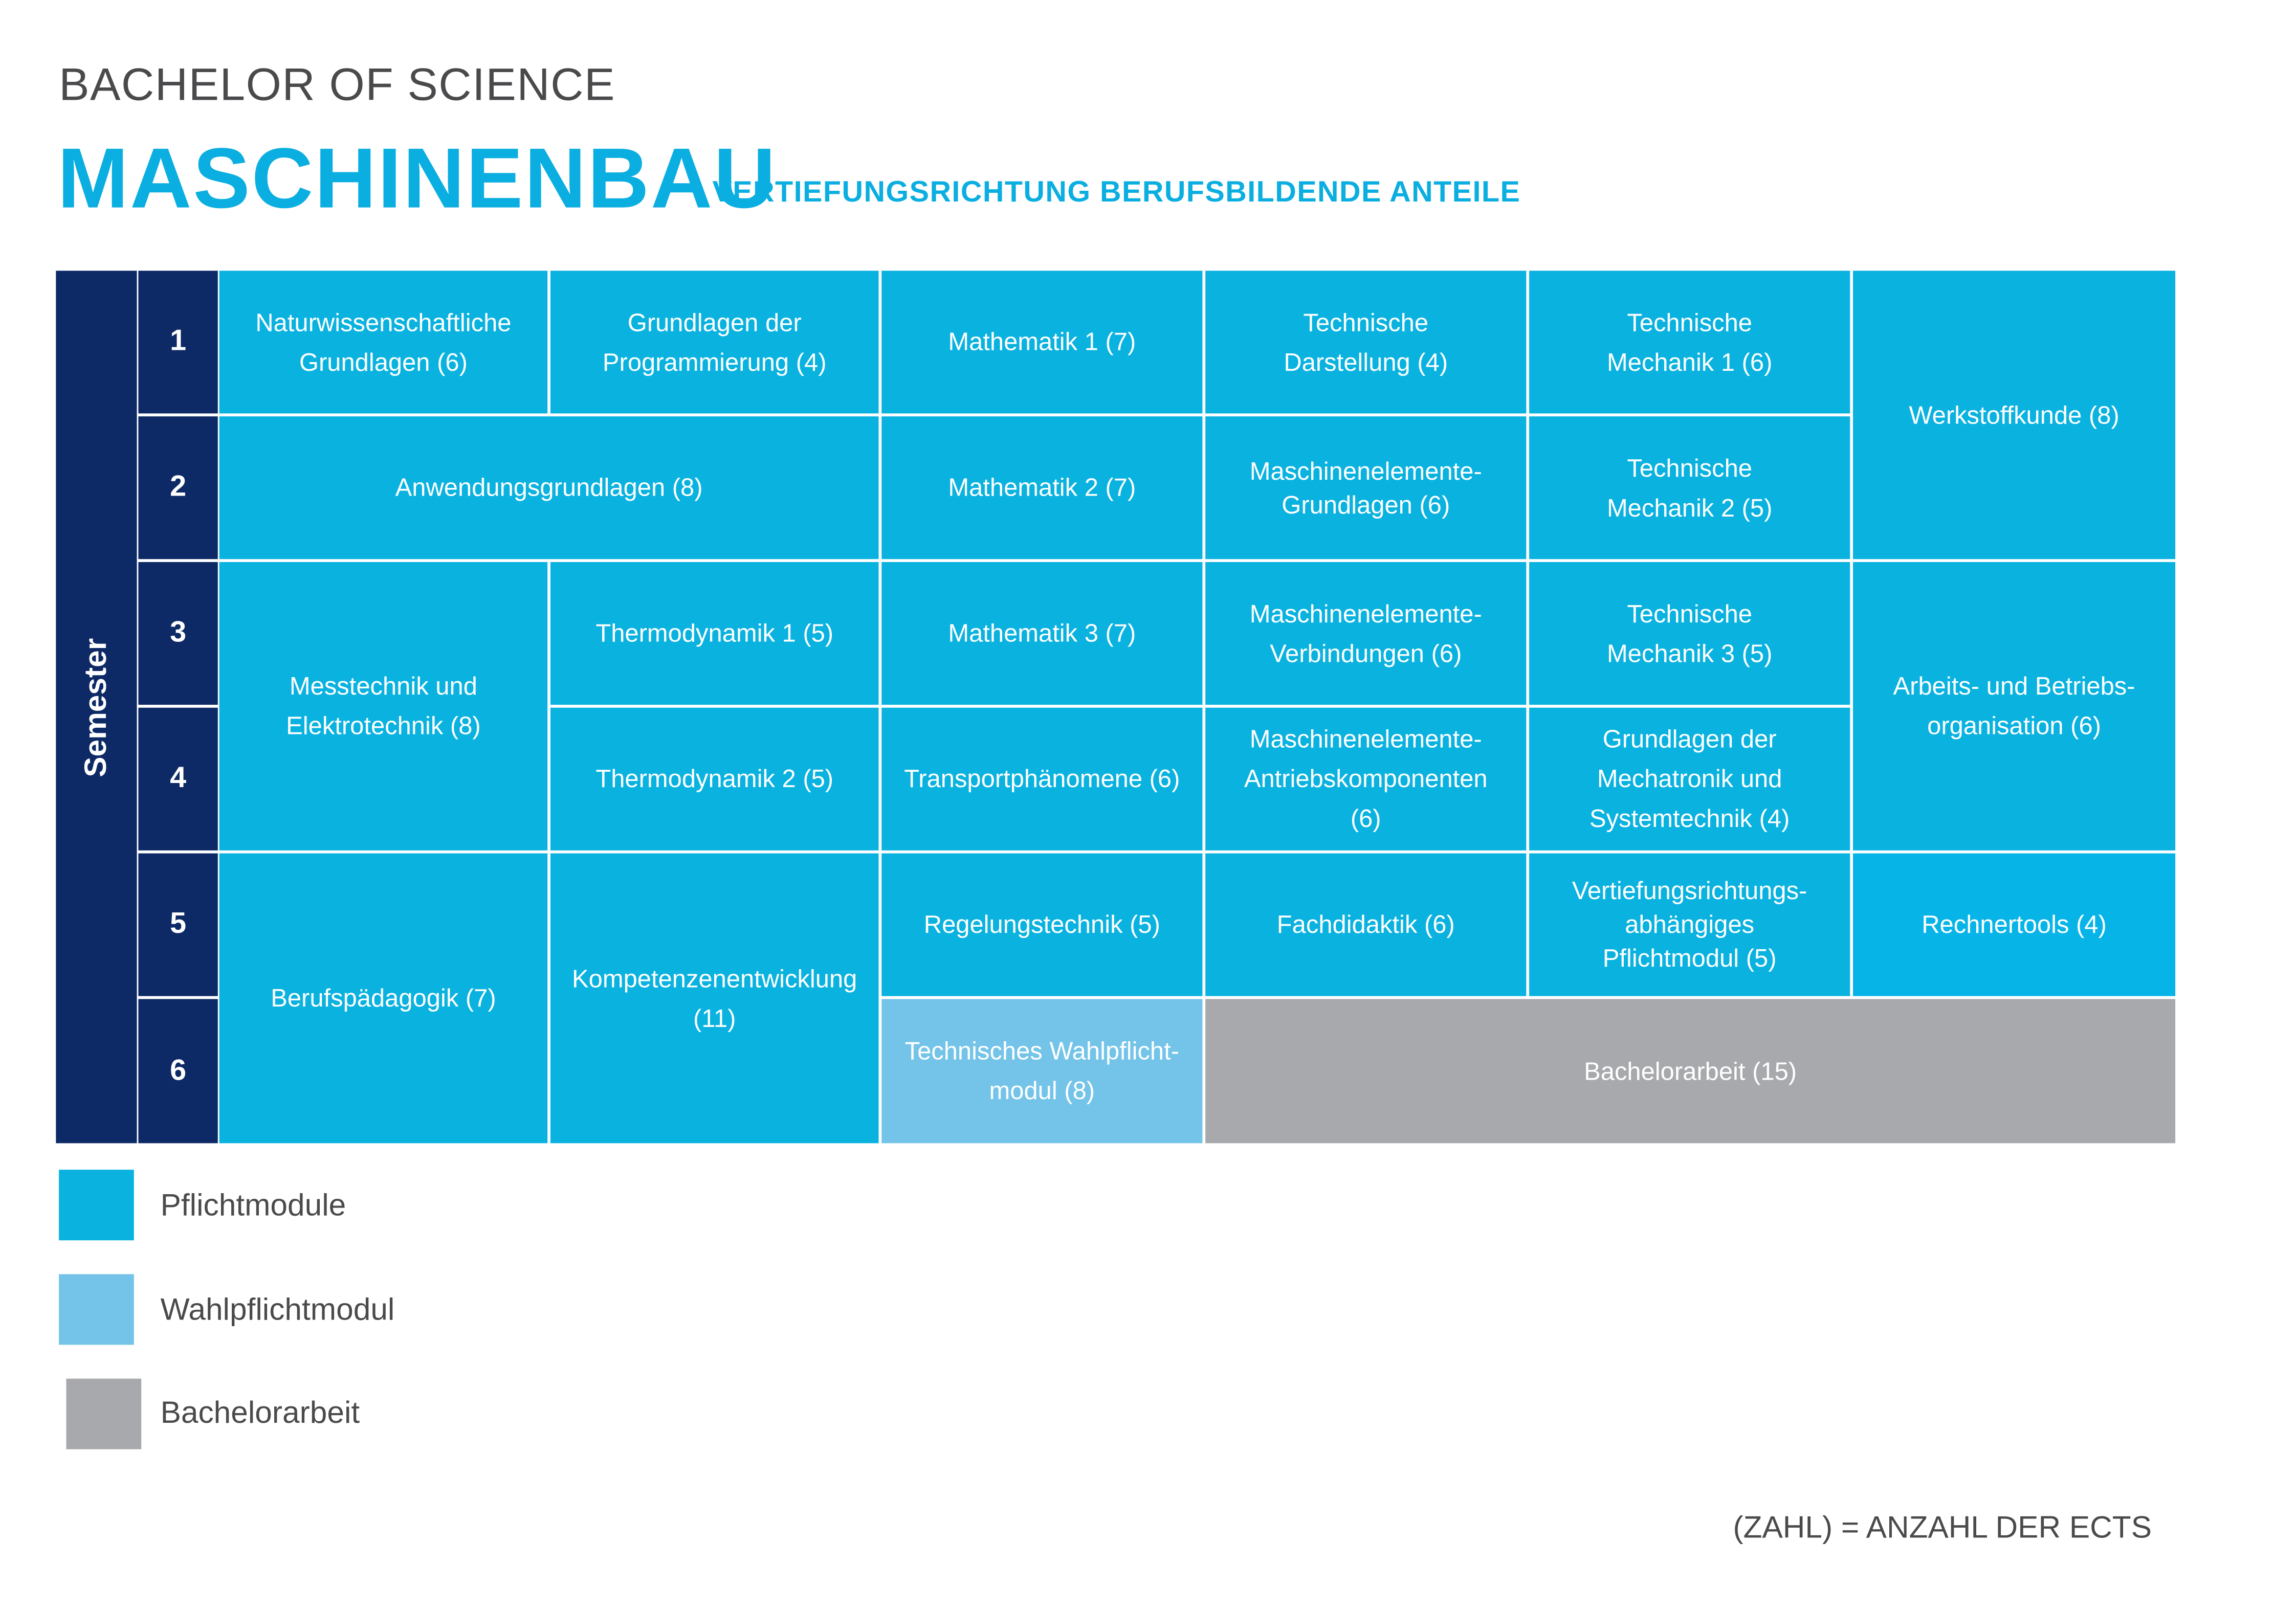 Image resolution: width=2296 pixels, height=1611 pixels. Describe the element at coordinates (1689, 343) in the screenshot. I see `module-cell: Technische Mechanik 1 (6)` at that location.